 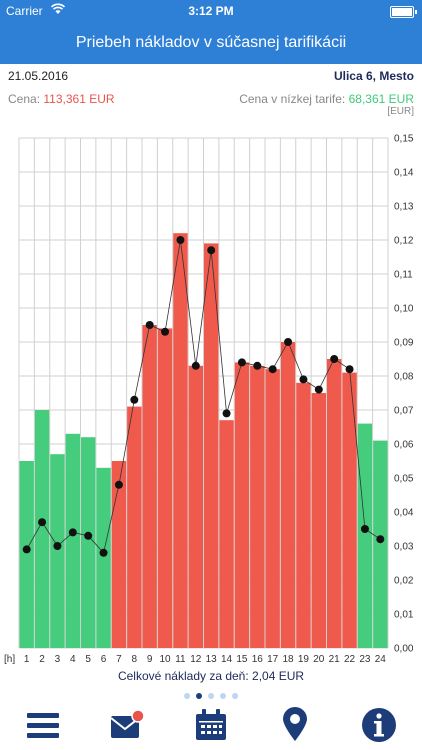 What do you see at coordinates (404, 173) in the screenshot?
I see `y-tick-label: 0,14` at bounding box center [404, 173].